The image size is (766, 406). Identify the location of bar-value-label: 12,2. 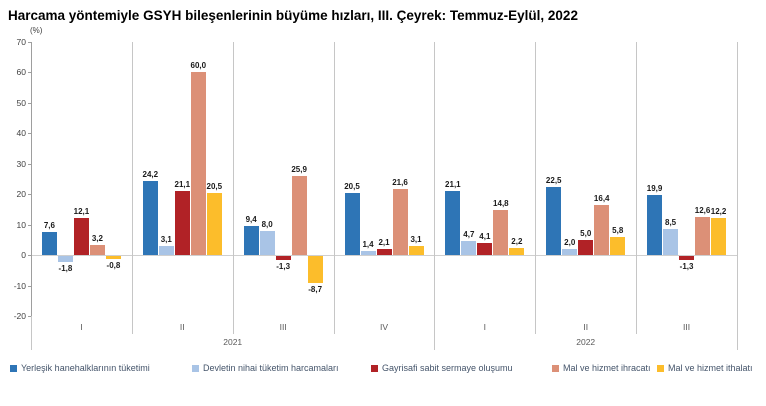
(718, 211).